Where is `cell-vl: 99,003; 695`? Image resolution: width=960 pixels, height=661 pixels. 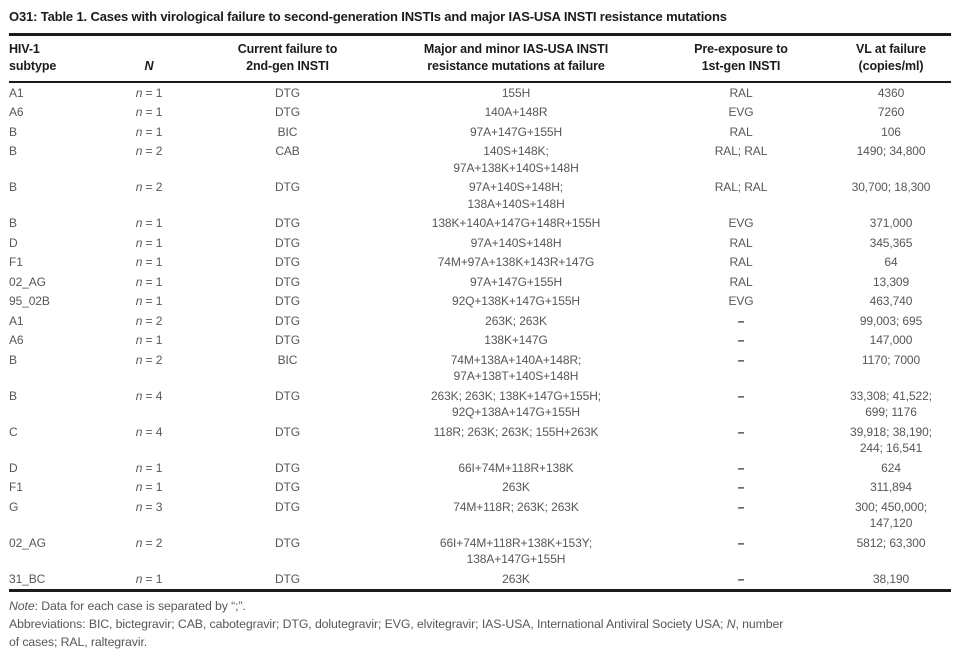
cell-vl: 99,003; 695 is located at coordinates (891, 320).